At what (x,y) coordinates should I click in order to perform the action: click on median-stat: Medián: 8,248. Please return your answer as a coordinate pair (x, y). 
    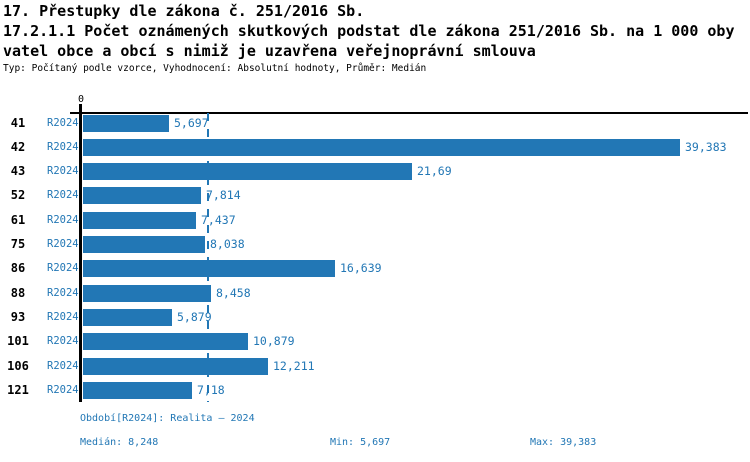
    Looking at the image, I should click on (119, 442).